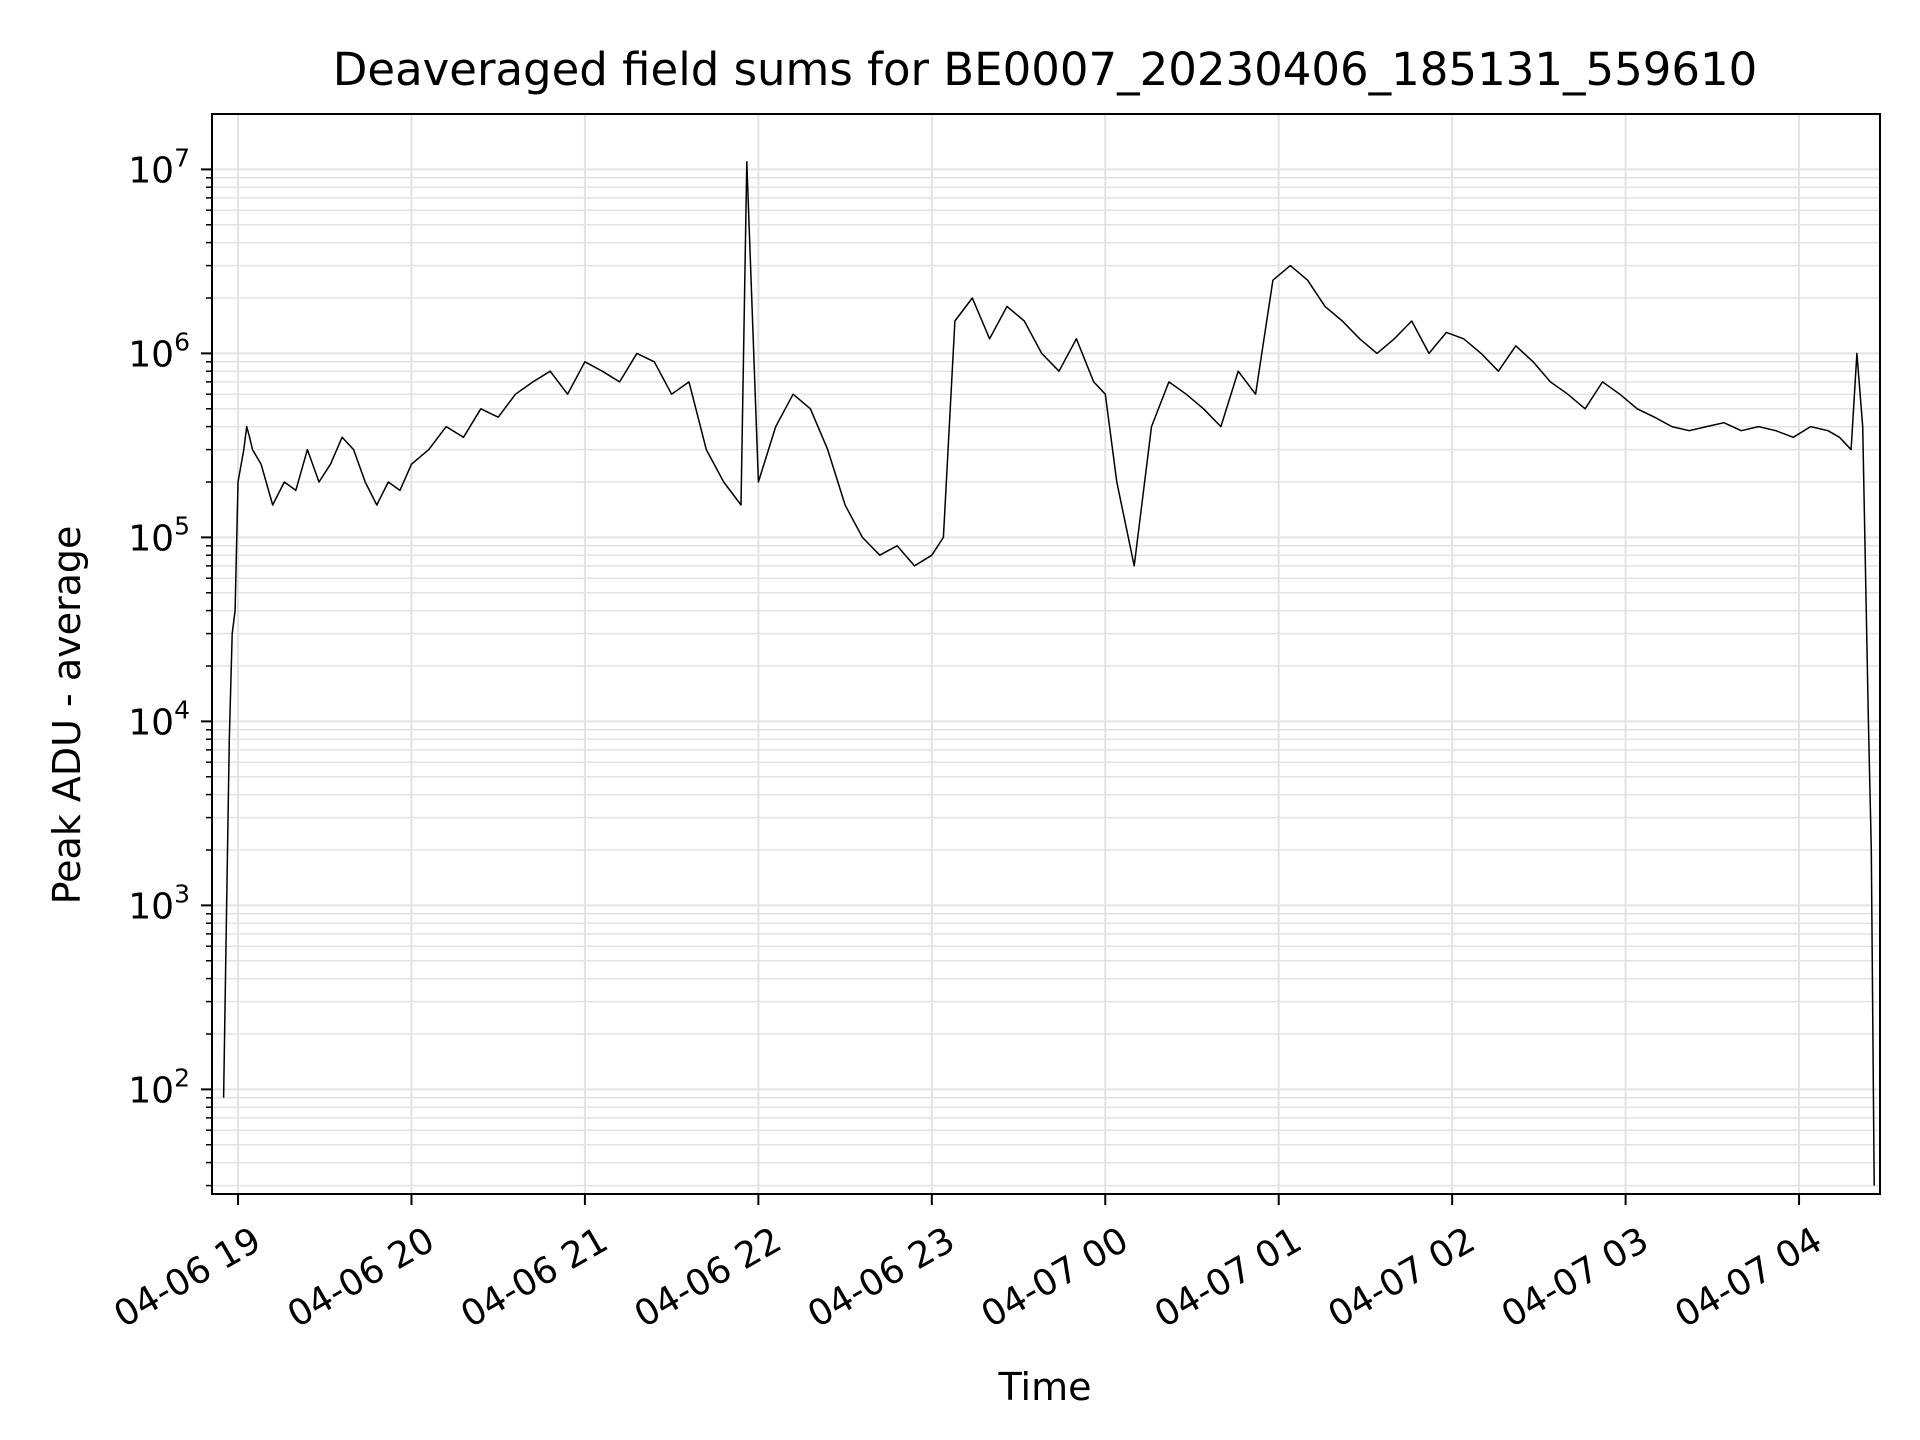  What do you see at coordinates (159, 535) in the screenshot?
I see `y-tick-label: 10⁵` at bounding box center [159, 535].